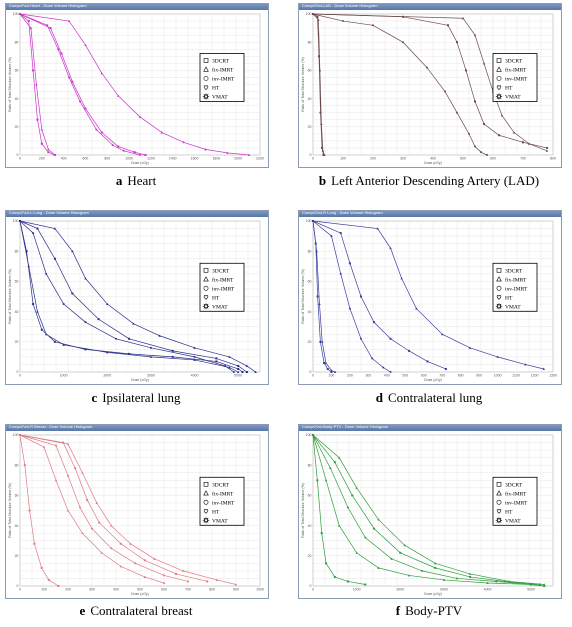 This screenshot has height=627, width=572. What do you see at coordinates (116, 590) in the screenshot?
I see `x-tick-label: 400` at bounding box center [116, 590].